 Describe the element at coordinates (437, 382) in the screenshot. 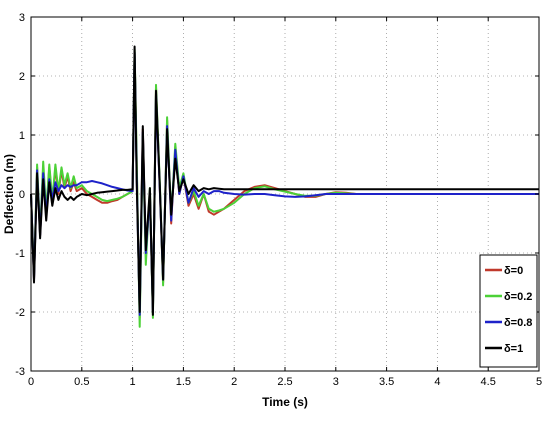

I see `x-tick-label: 4` at that location.